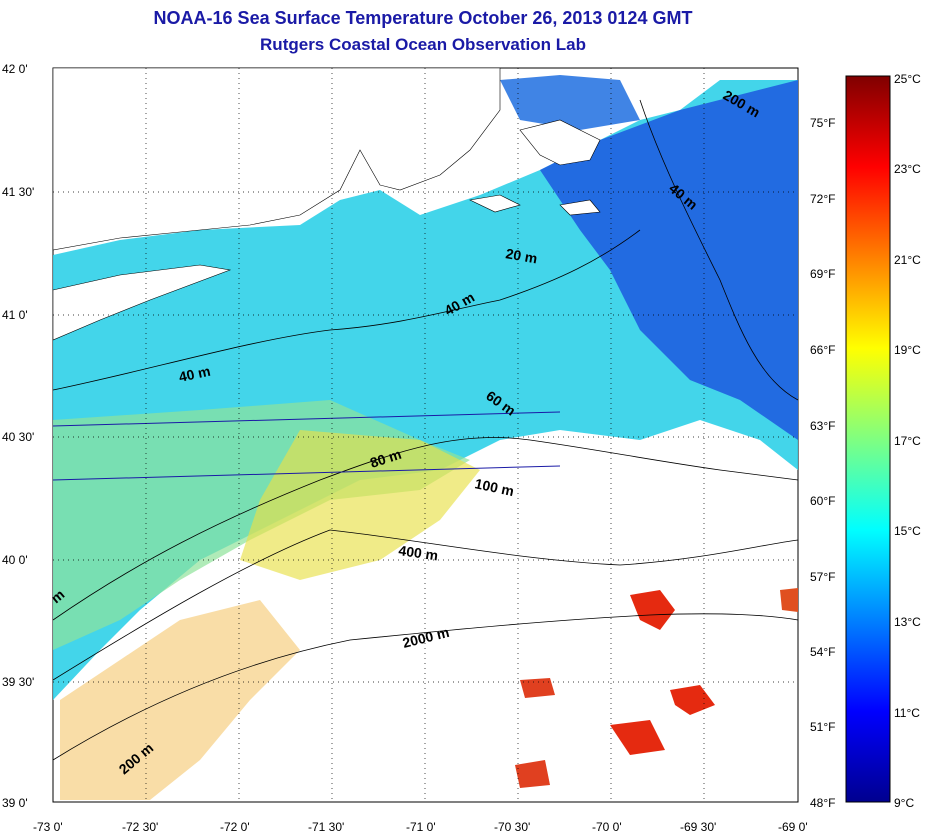  I want to click on colorbar, so click(868, 439).